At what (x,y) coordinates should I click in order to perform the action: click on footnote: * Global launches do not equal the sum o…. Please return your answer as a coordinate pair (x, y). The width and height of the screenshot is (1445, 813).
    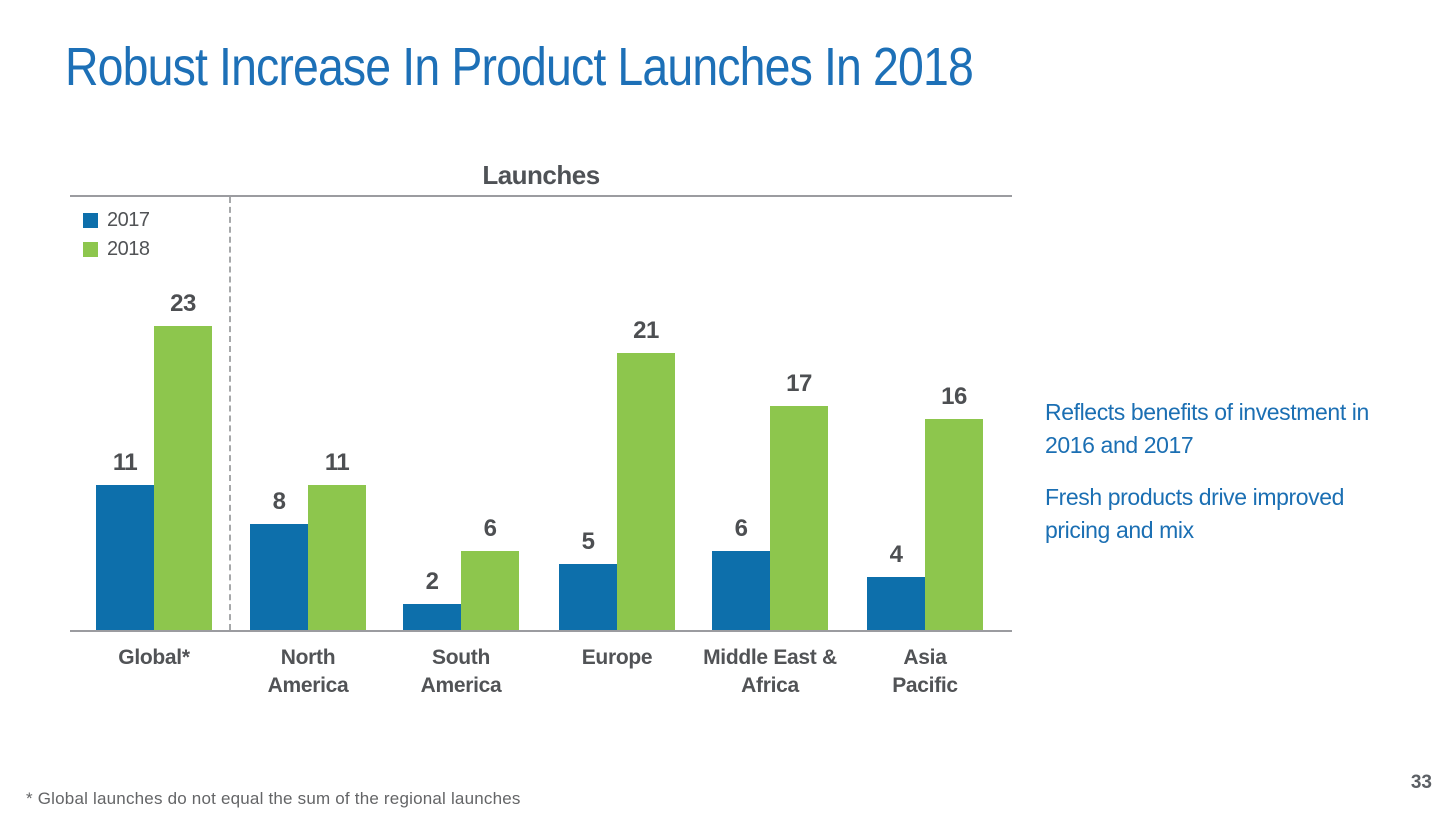
    Looking at the image, I should click on (273, 798).